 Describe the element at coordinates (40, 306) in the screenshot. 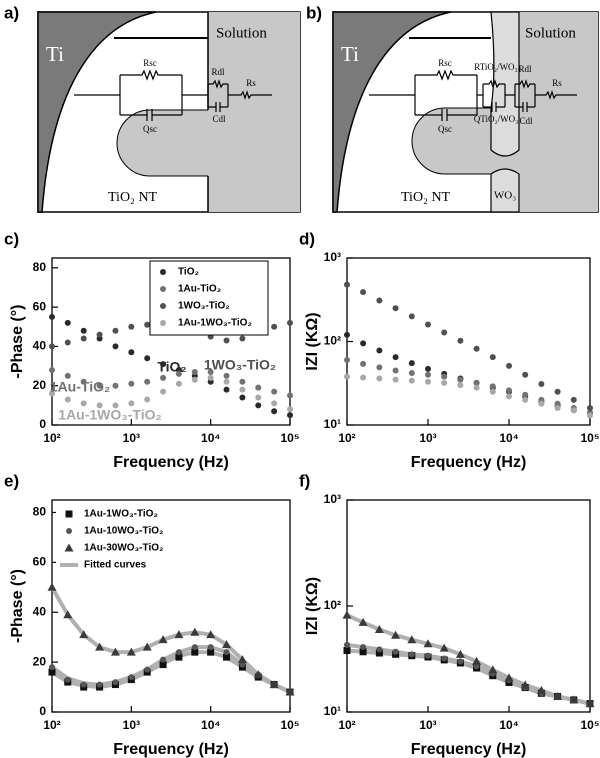

I see `y-tick-label: 60` at that location.